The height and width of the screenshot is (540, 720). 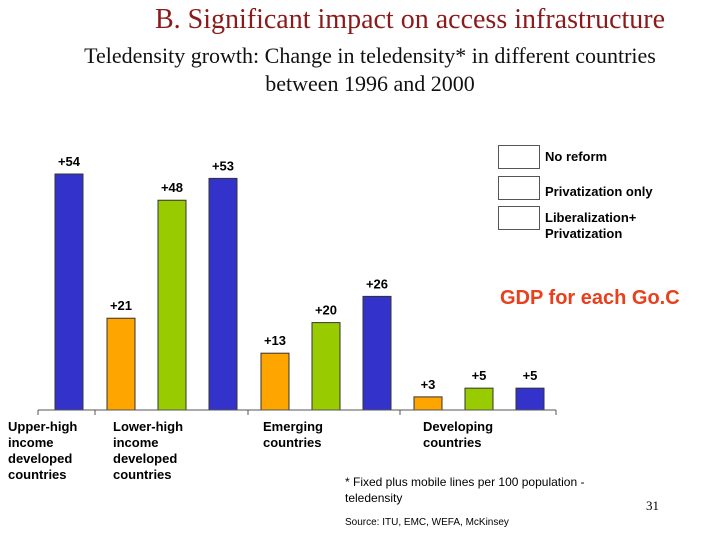 I want to click on legend-label-no-reform: No reform, so click(x=576, y=156).